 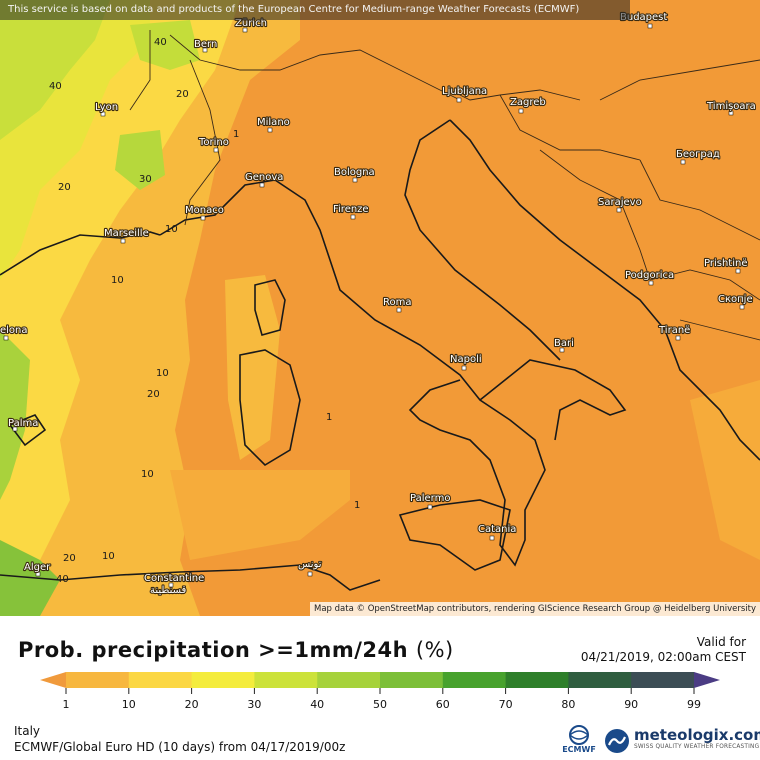 I want to click on ecmwf-logo-icon, so click(x=579, y=735).